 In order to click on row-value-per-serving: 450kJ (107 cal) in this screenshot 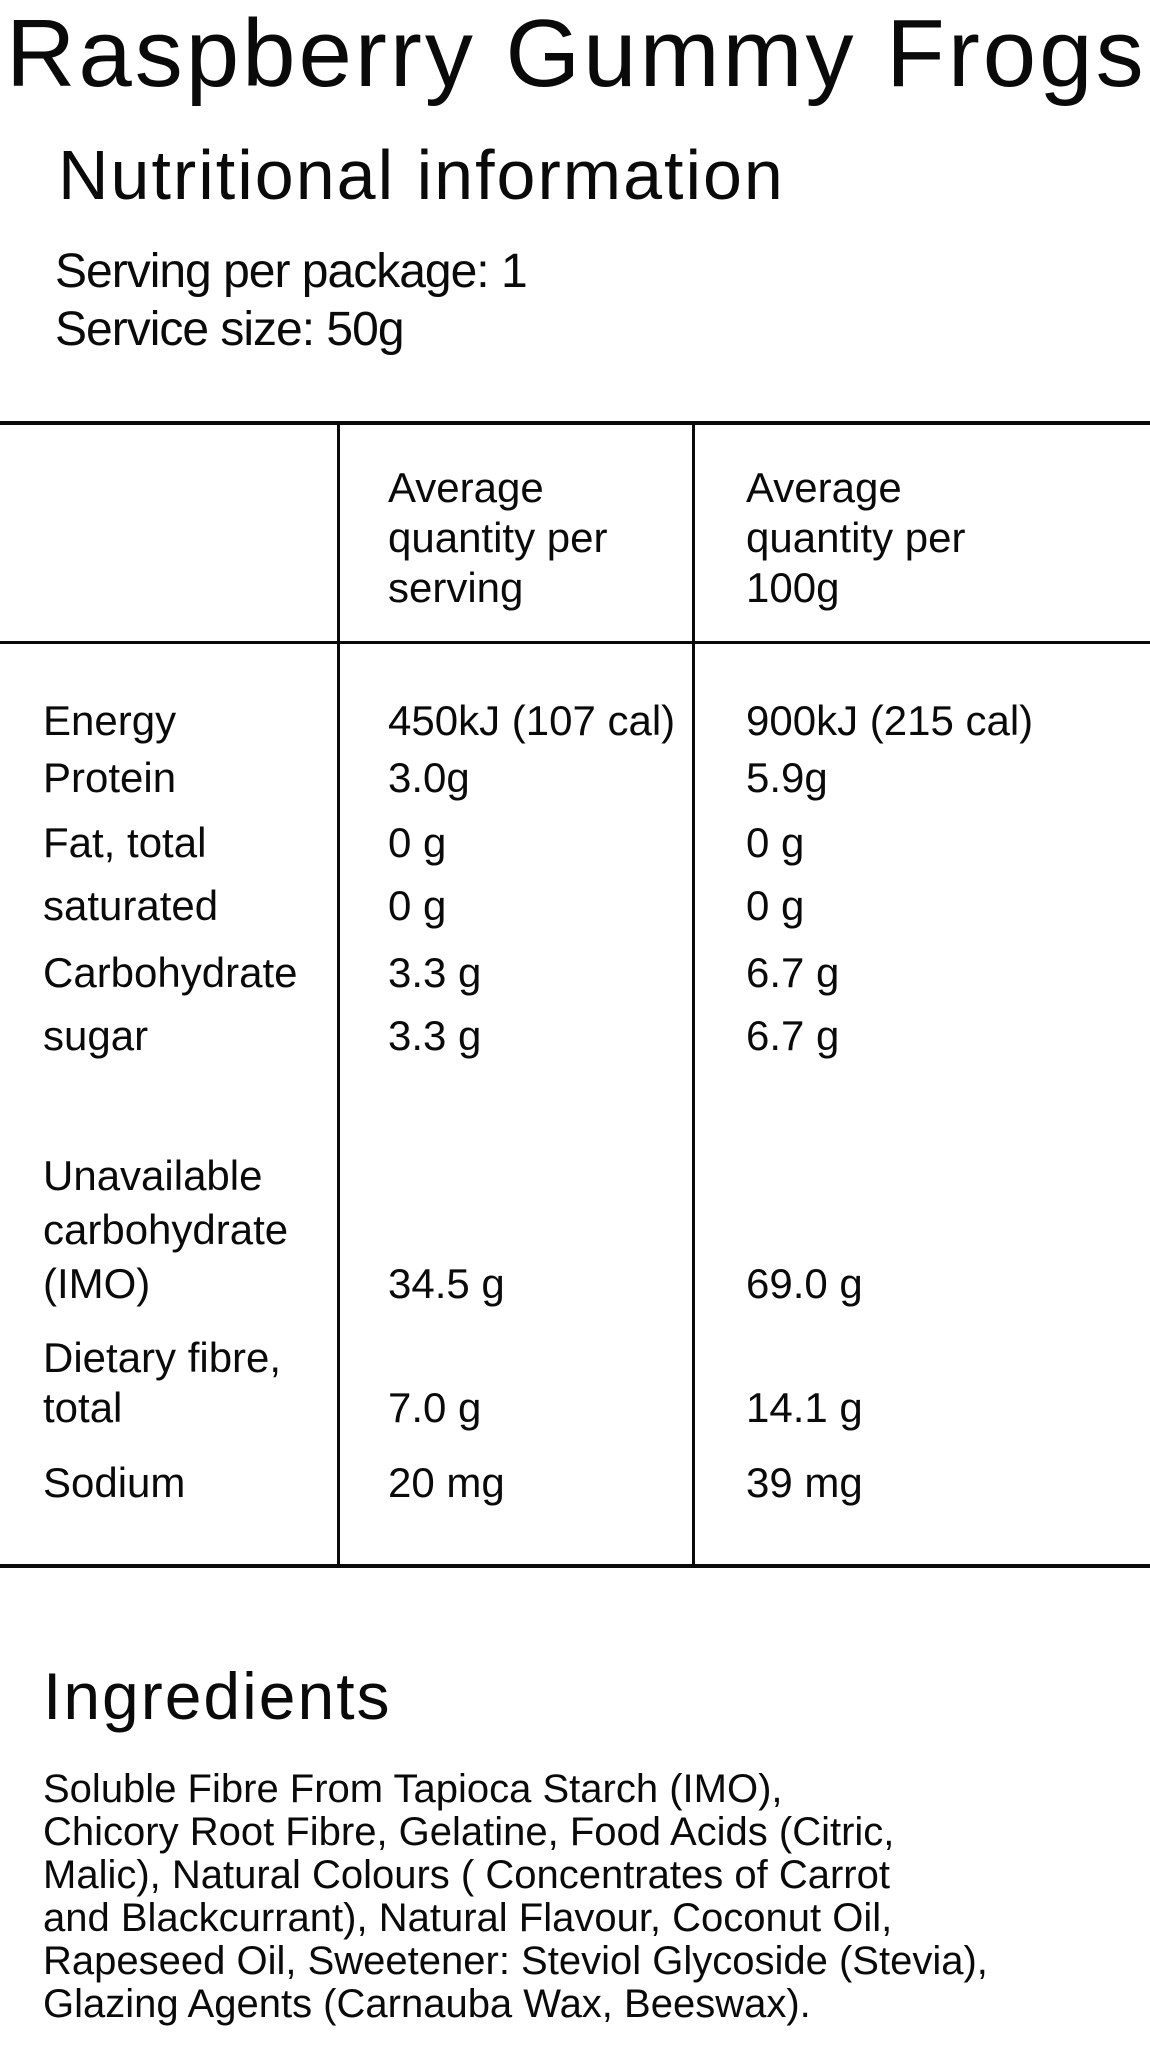, I will do `click(532, 720)`.